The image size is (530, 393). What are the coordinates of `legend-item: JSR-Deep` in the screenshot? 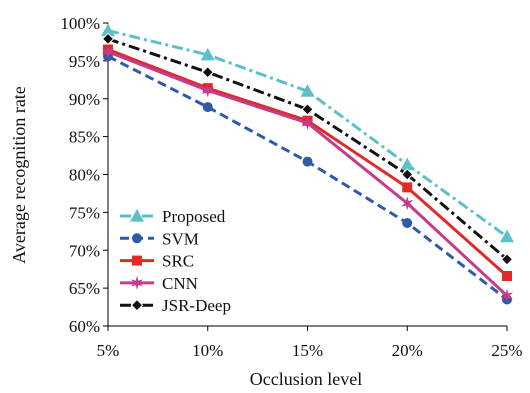 It's located at (175, 305).